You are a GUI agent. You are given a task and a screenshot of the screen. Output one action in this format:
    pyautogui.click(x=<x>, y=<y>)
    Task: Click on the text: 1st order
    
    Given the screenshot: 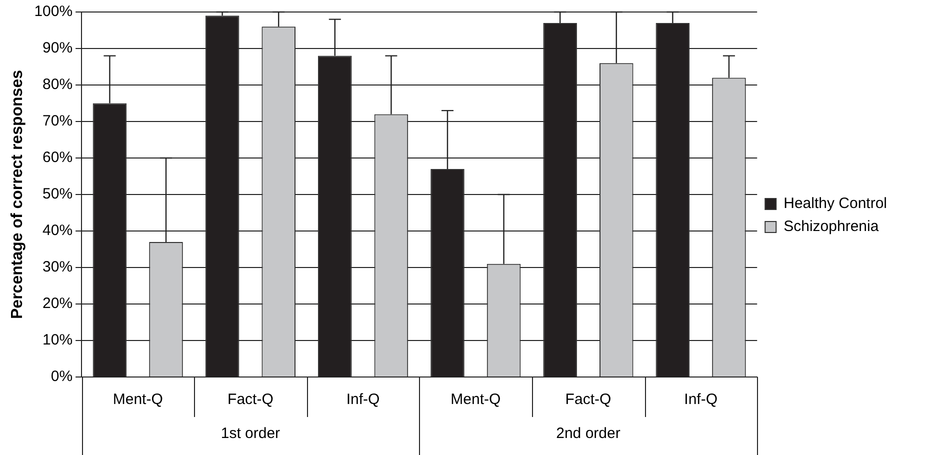 What is the action you would take?
    pyautogui.click(x=250, y=433)
    